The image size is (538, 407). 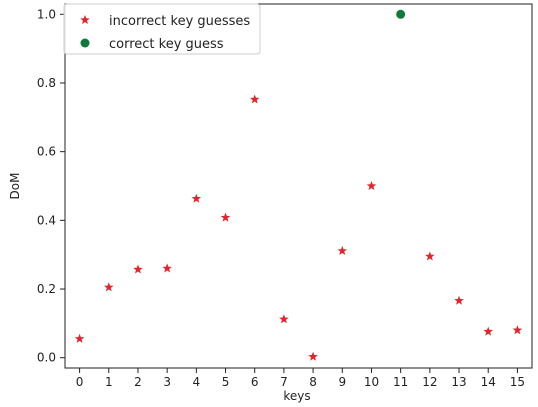 I want to click on legend-item-correct: correct key guess, so click(x=152, y=44).